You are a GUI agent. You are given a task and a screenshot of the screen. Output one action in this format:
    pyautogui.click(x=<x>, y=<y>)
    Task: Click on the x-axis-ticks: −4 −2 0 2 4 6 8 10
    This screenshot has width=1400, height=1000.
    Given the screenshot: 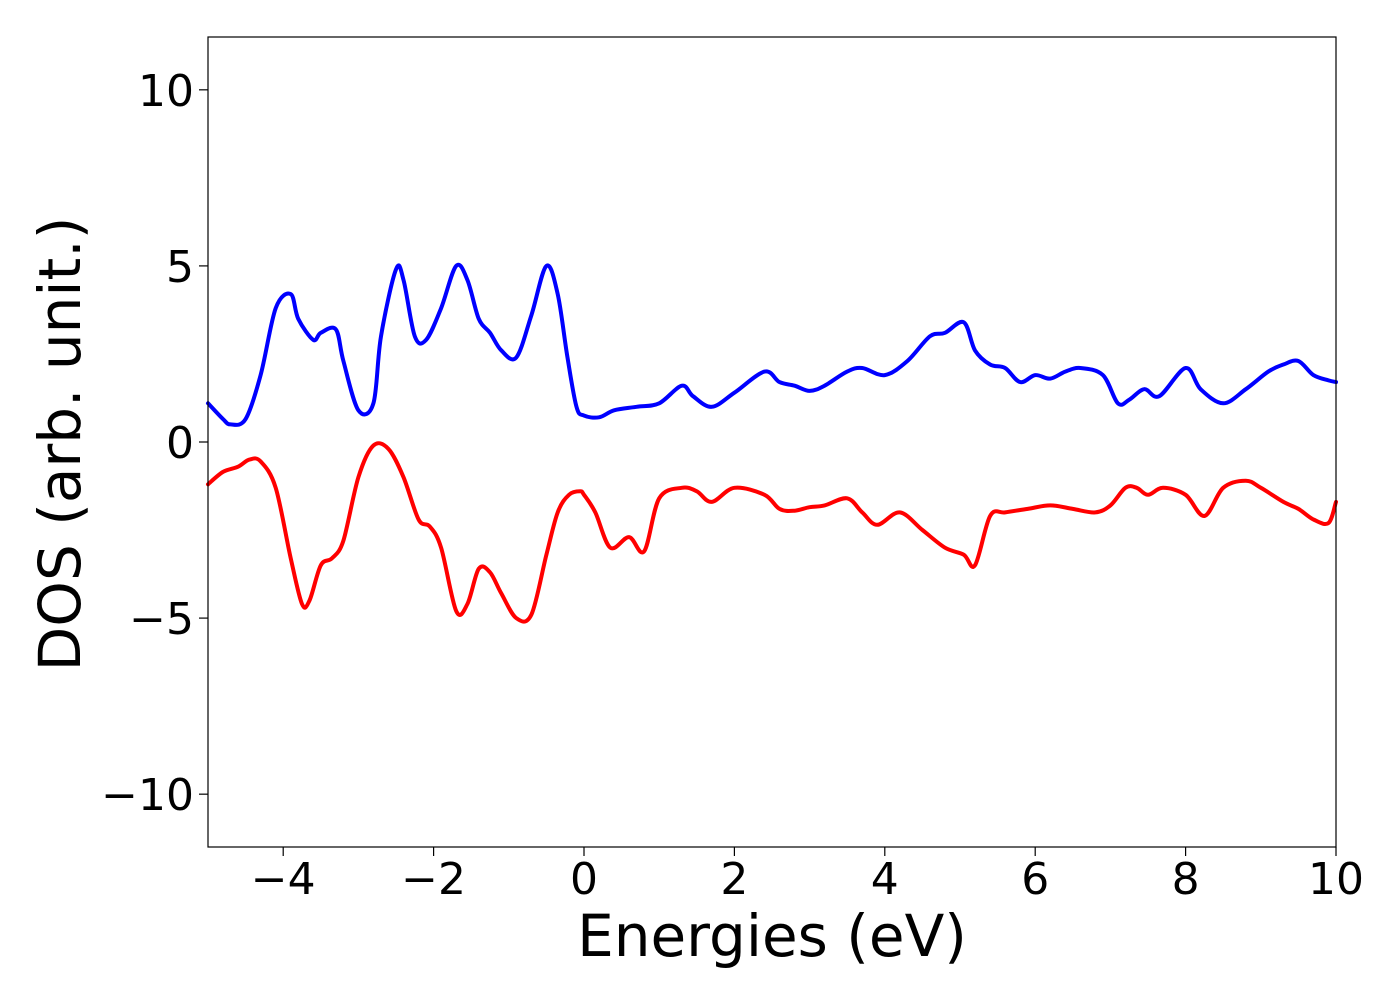 What is the action you would take?
    pyautogui.click(x=807, y=876)
    